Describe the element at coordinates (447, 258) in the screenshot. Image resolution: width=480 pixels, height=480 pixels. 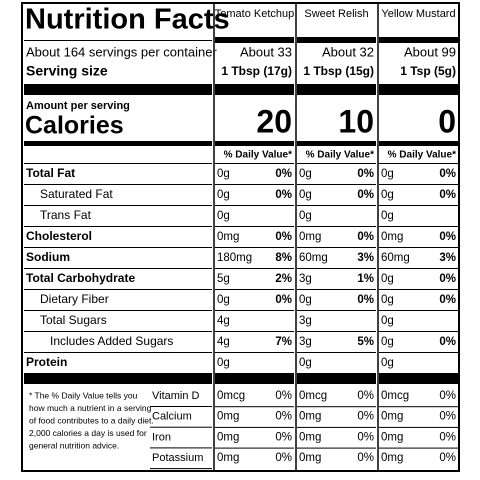
I see `nutrient-dv: 3%` at that location.